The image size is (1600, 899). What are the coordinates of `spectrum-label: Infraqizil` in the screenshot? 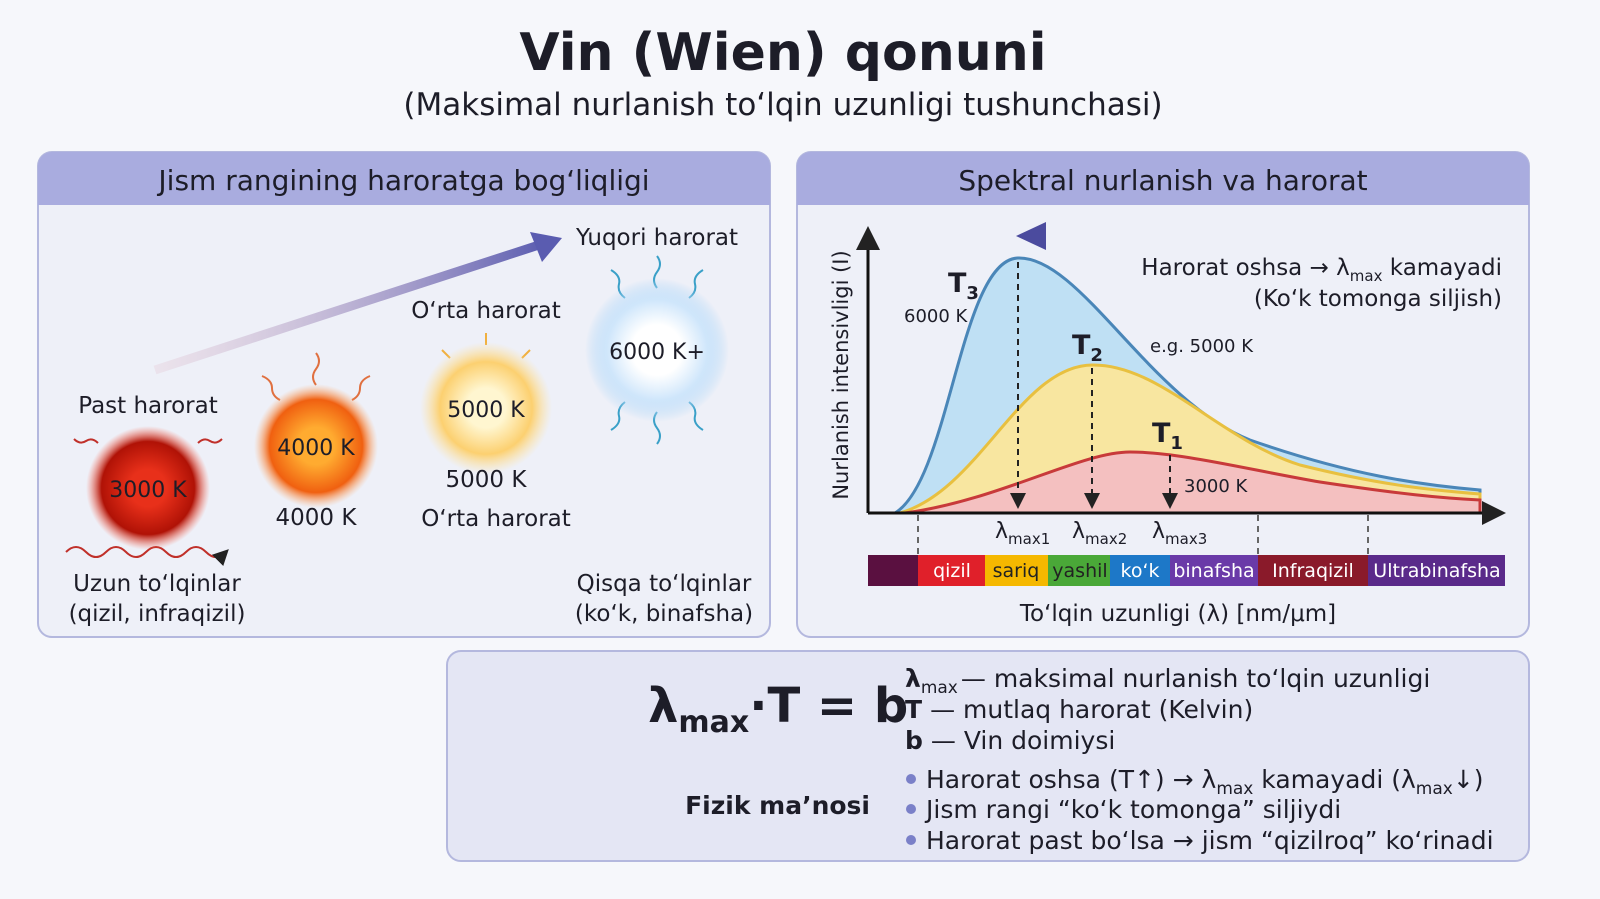 It's located at (1313, 571).